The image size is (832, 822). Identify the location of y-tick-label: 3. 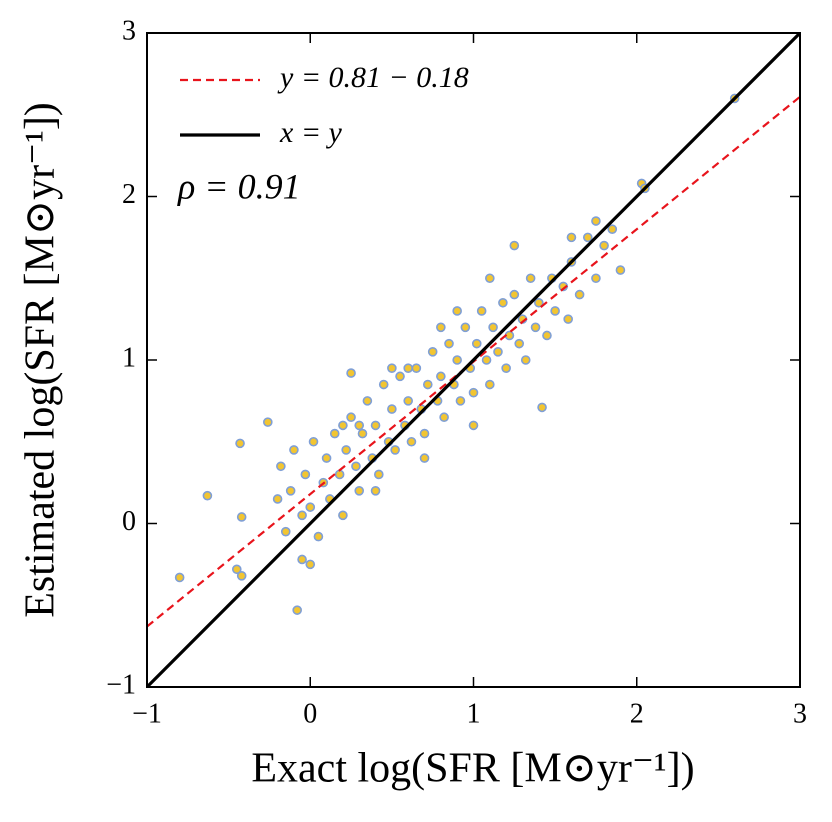
(129, 30).